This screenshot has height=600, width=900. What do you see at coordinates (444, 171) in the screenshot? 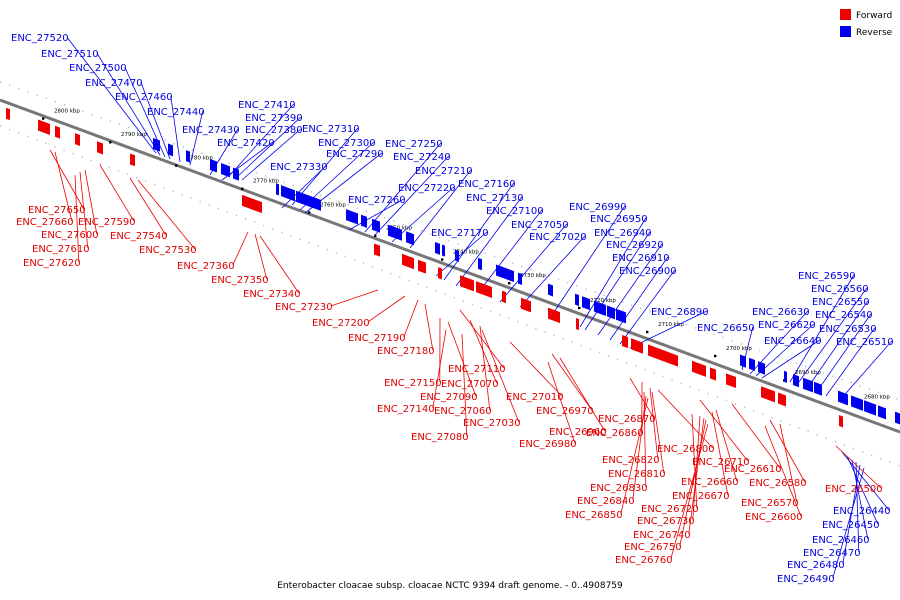
I see `reverse-gene-label: ENC_27210` at bounding box center [444, 171].